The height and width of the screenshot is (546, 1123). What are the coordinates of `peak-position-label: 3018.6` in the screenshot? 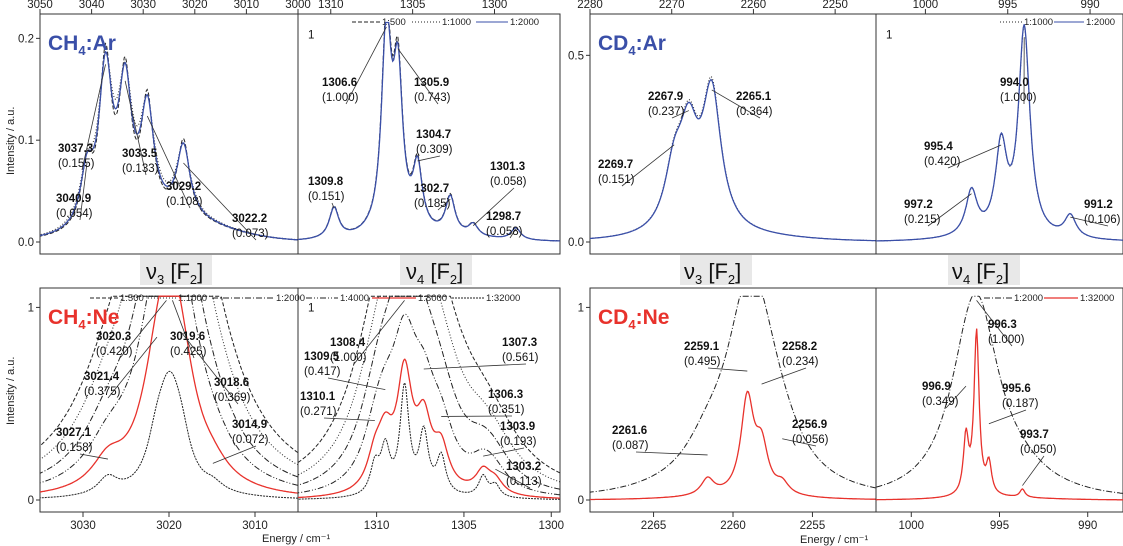 It's located at (231, 383).